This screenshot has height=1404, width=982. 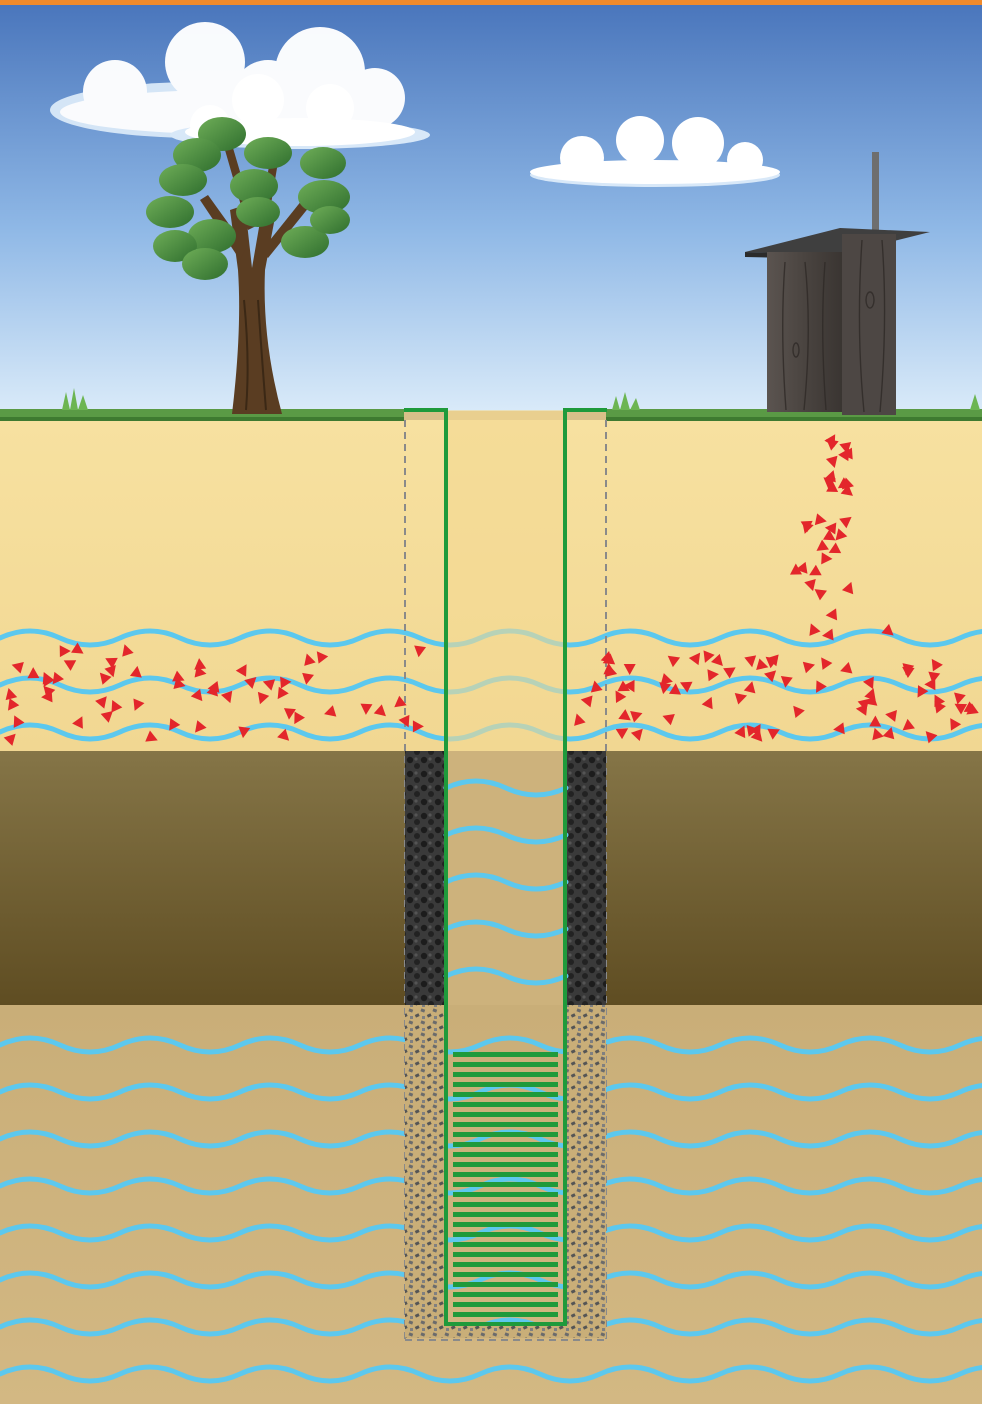 What do you see at coordinates (505, 867) in the screenshot?
I see `well-casing` at bounding box center [505, 867].